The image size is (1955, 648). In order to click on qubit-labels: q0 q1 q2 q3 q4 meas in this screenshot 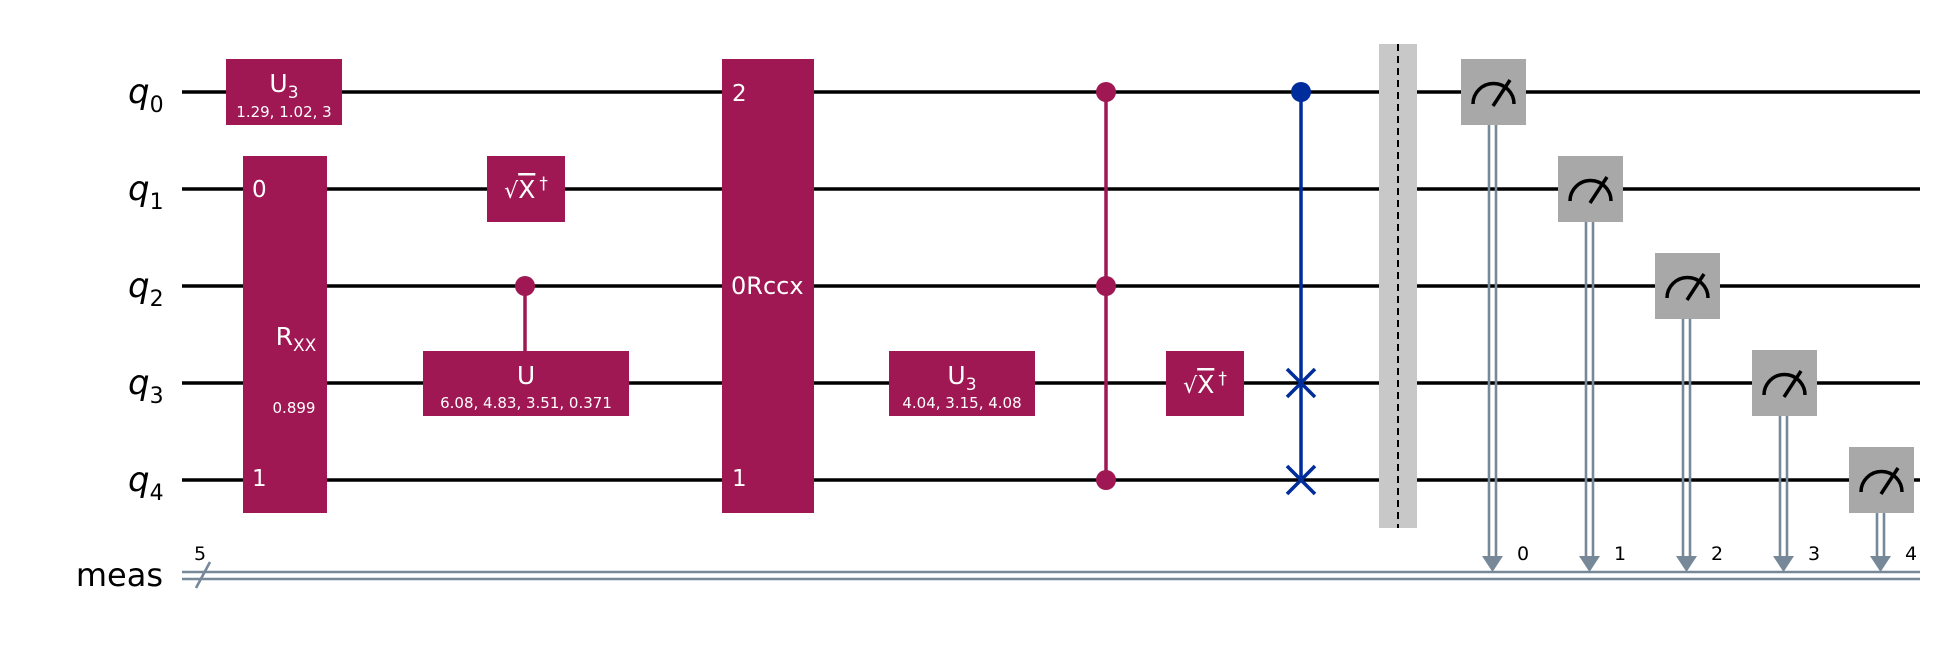, I will do `click(120, 333)`.